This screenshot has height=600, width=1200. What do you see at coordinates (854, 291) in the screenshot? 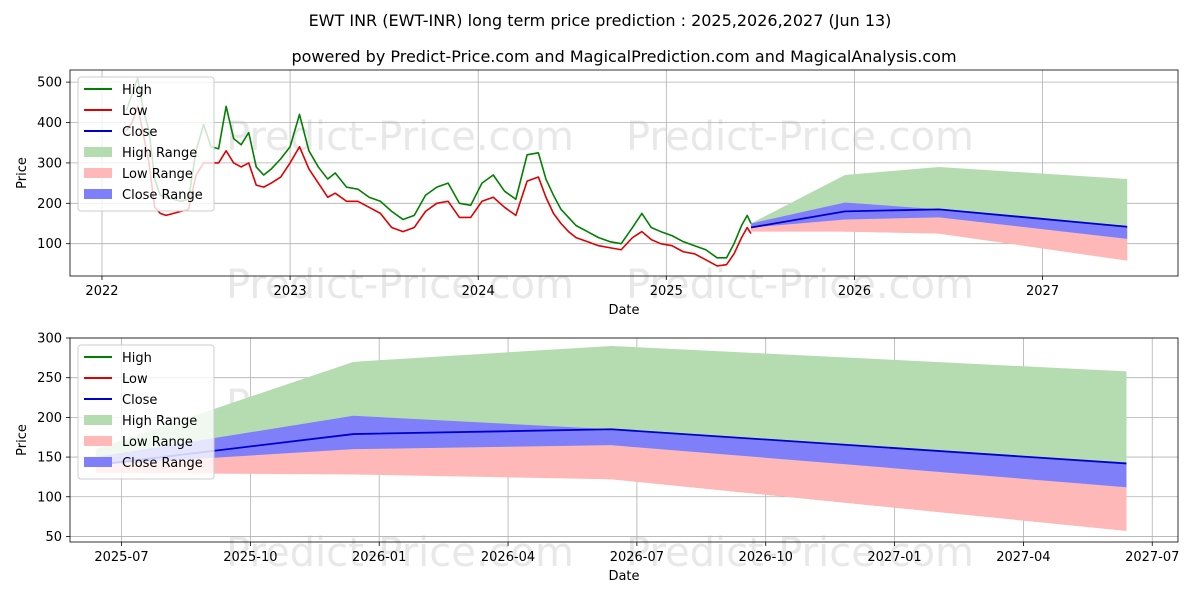
I see `x-tick-label: 2026` at bounding box center [854, 291].